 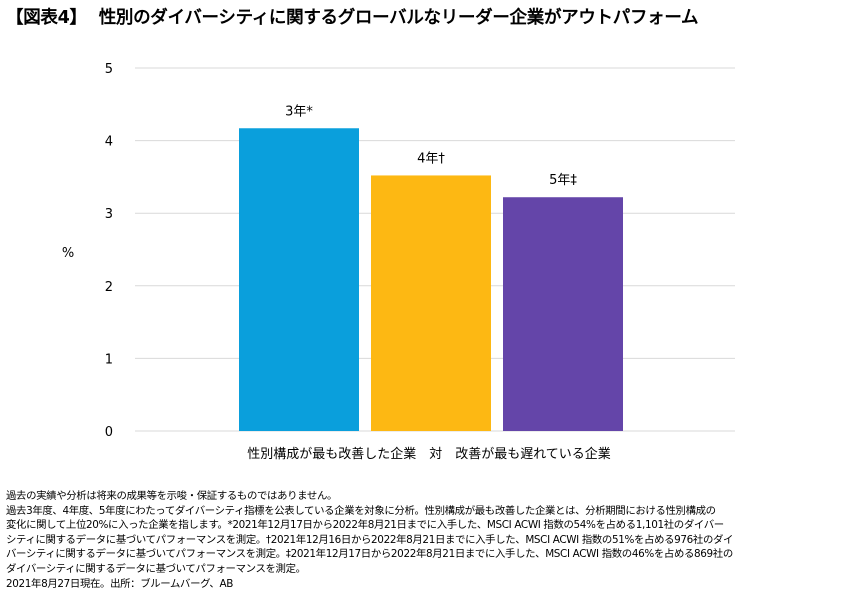 I want to click on y-tick-label: 5, so click(x=109, y=69).